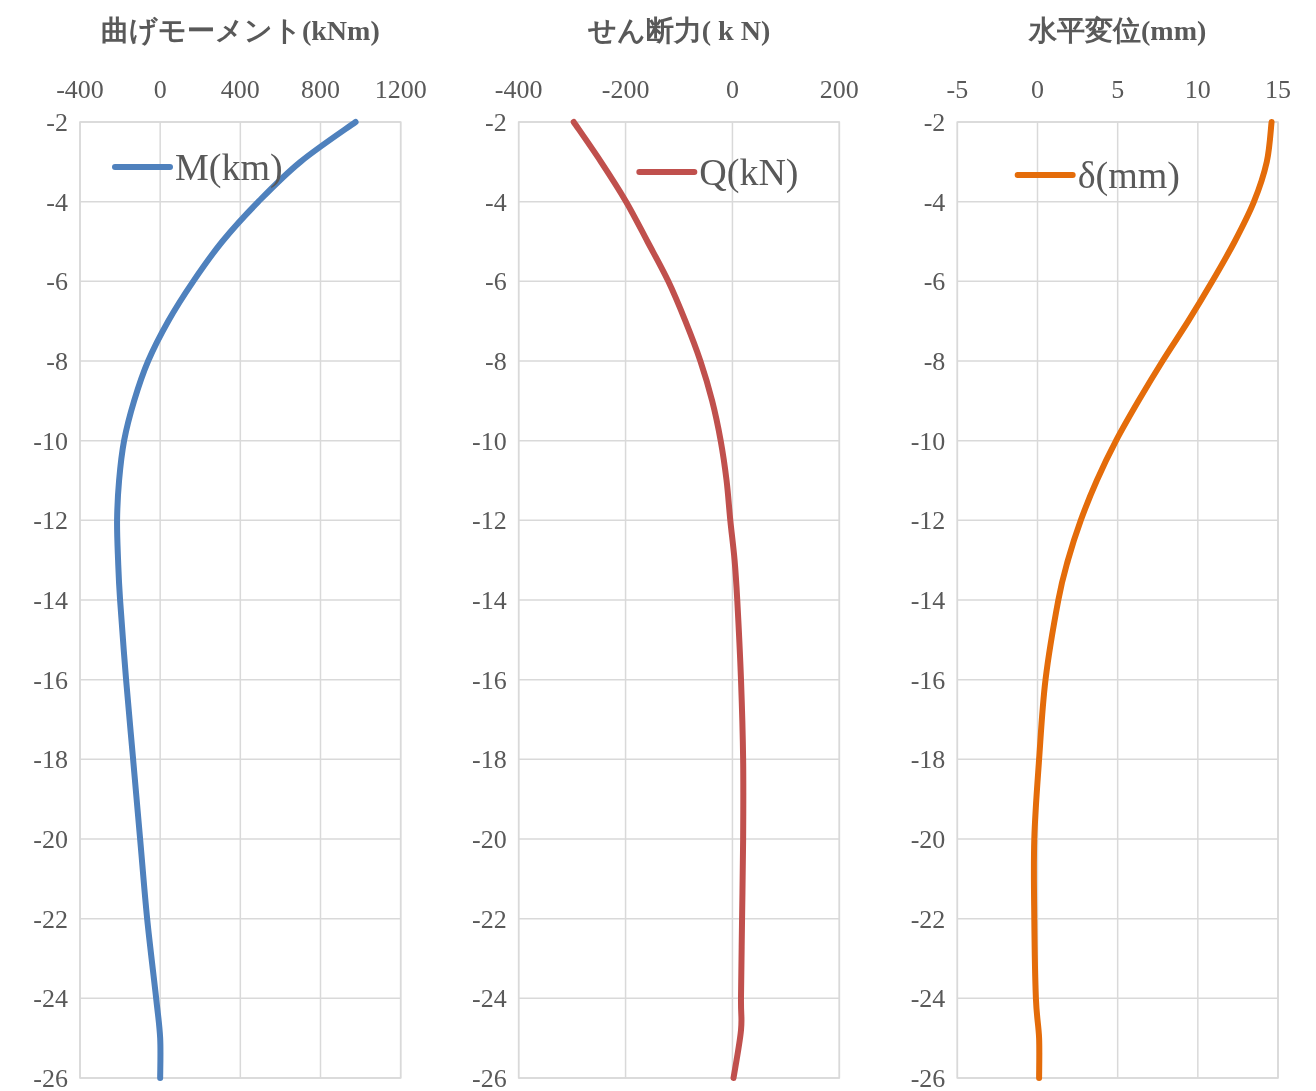 This screenshot has width=1316, height=1091. What do you see at coordinates (240, 89) in the screenshot?
I see `x-tick-label: 400` at bounding box center [240, 89].